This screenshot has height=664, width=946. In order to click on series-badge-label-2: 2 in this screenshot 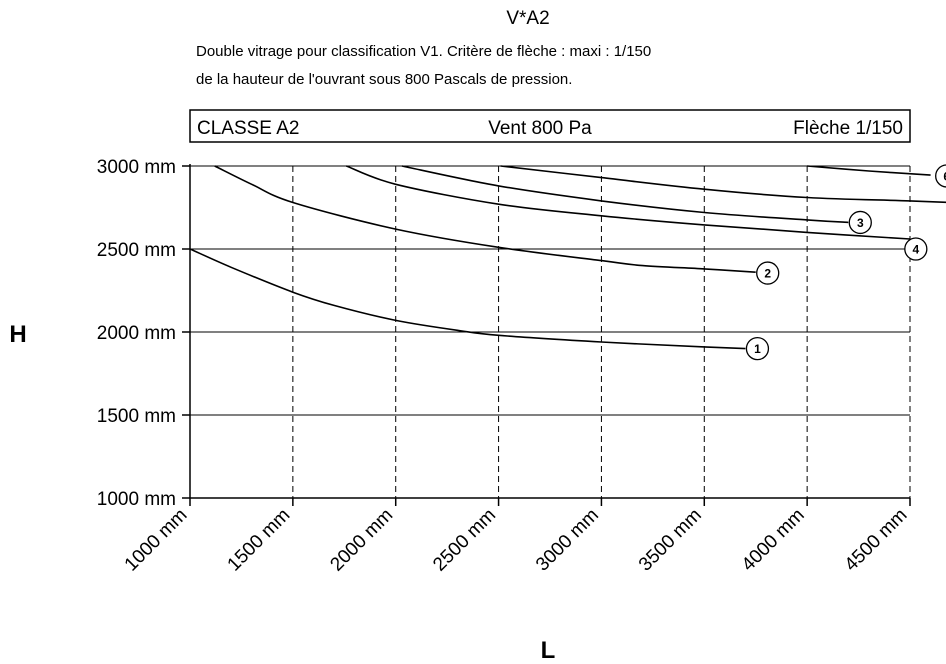, I will do `click(767, 274)`.